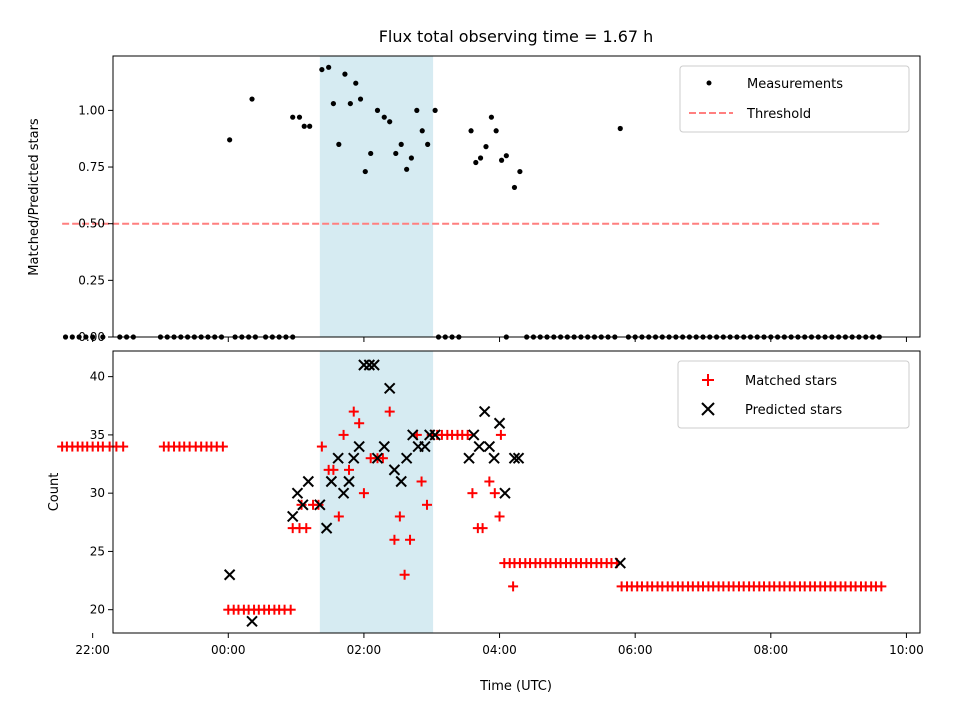  I want to click on y-tick-label: 0.25, so click(91, 280).